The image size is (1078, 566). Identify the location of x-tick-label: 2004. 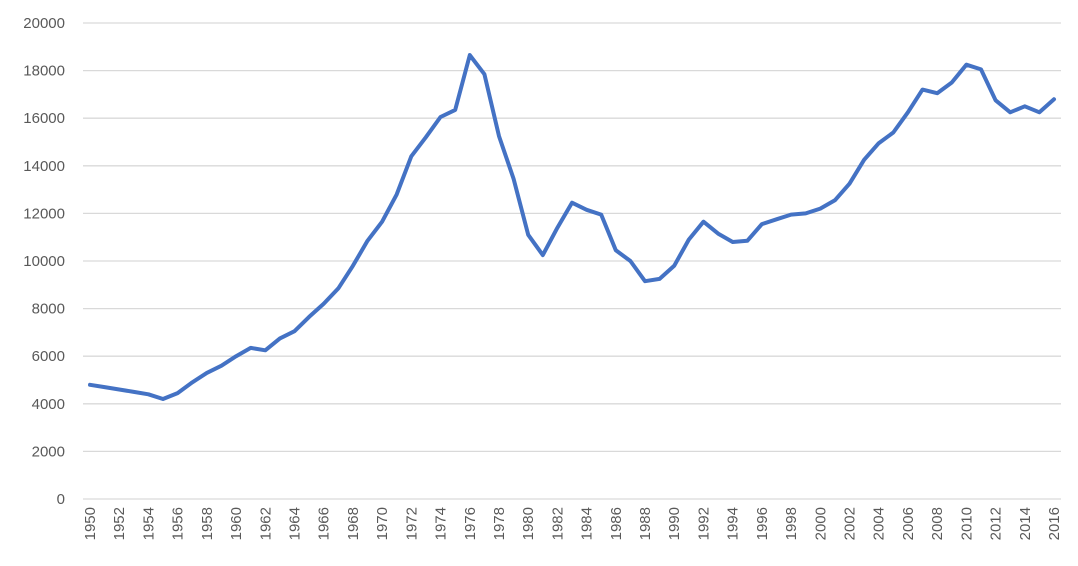
(879, 523).